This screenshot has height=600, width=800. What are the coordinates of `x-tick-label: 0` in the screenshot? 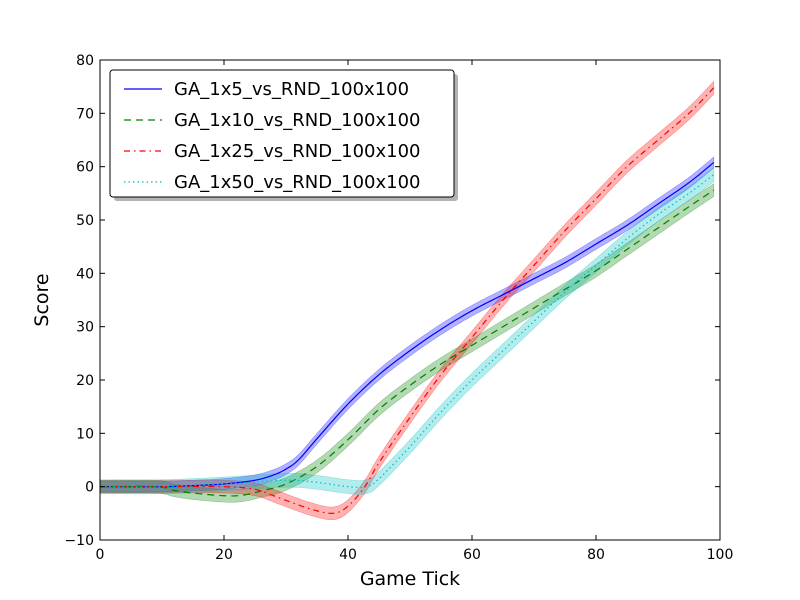 It's located at (100, 555).